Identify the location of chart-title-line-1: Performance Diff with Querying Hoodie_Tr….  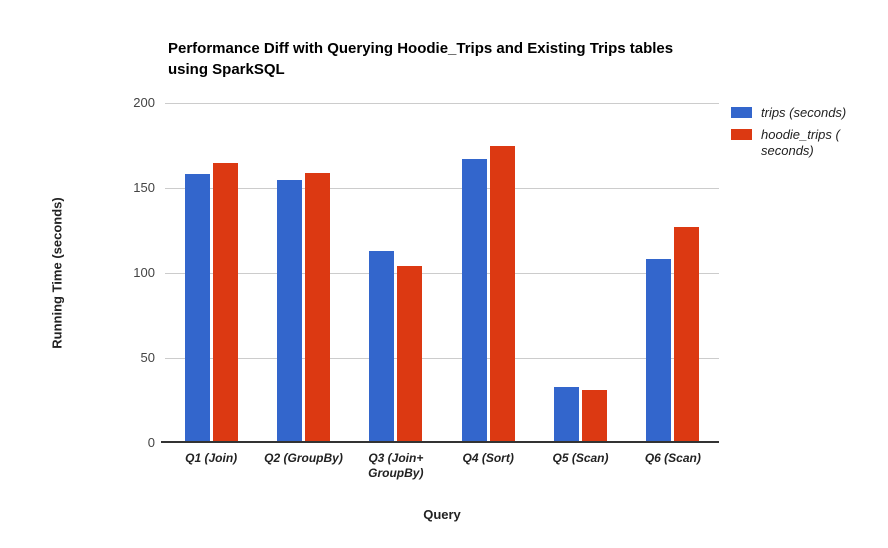
(421, 48).